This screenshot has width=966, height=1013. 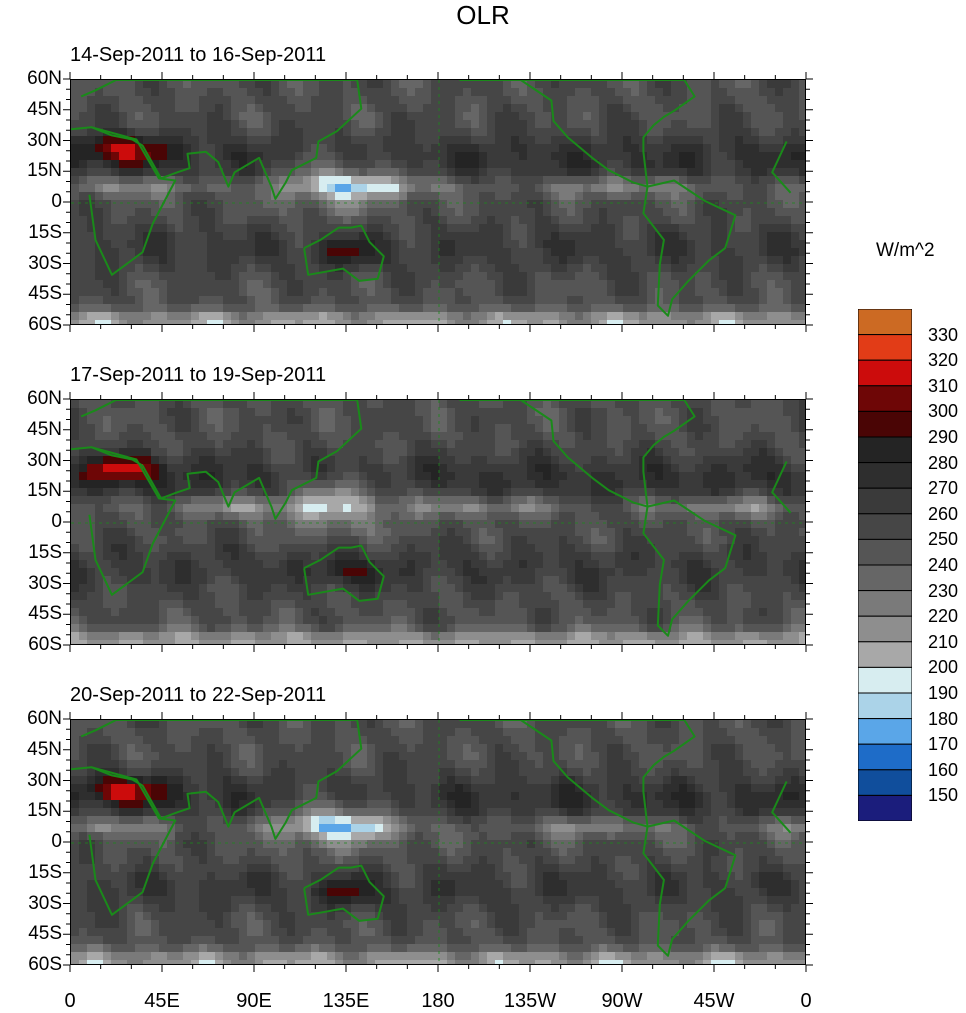 I want to click on colorbar, so click(x=885, y=565).